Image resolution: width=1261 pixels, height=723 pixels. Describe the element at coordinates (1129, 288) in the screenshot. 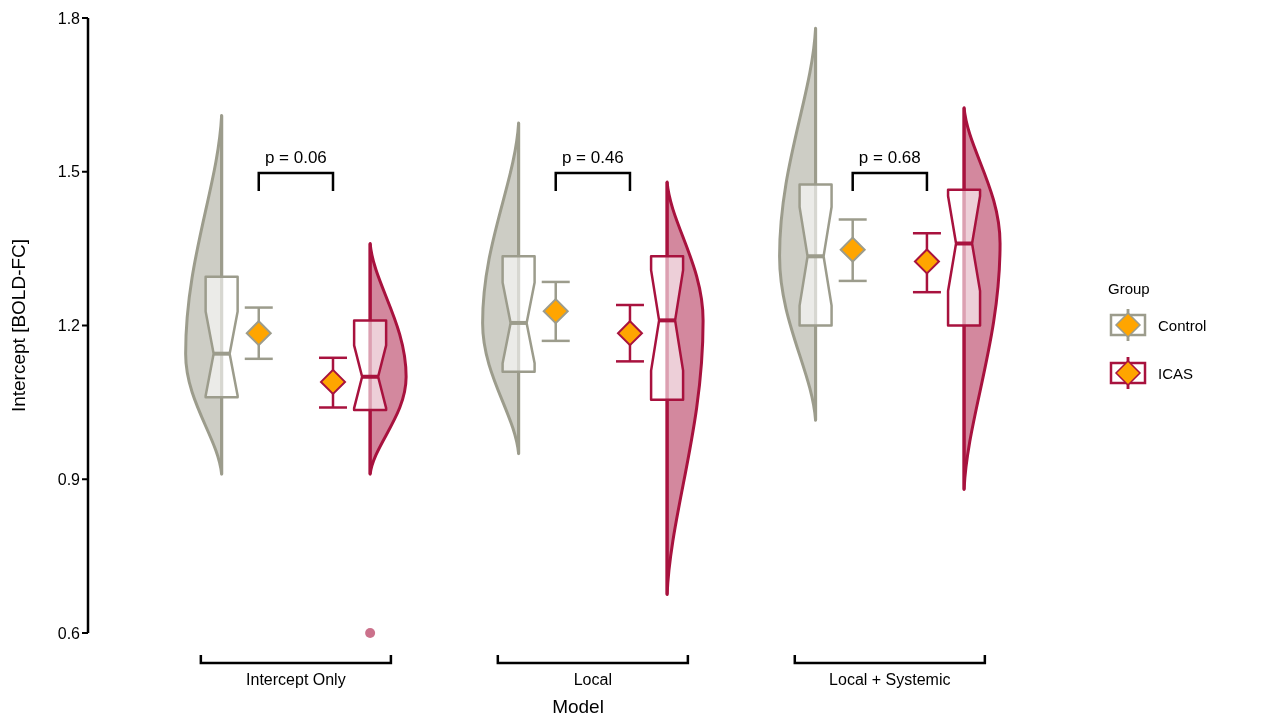

I see `legend-title: Group` at that location.